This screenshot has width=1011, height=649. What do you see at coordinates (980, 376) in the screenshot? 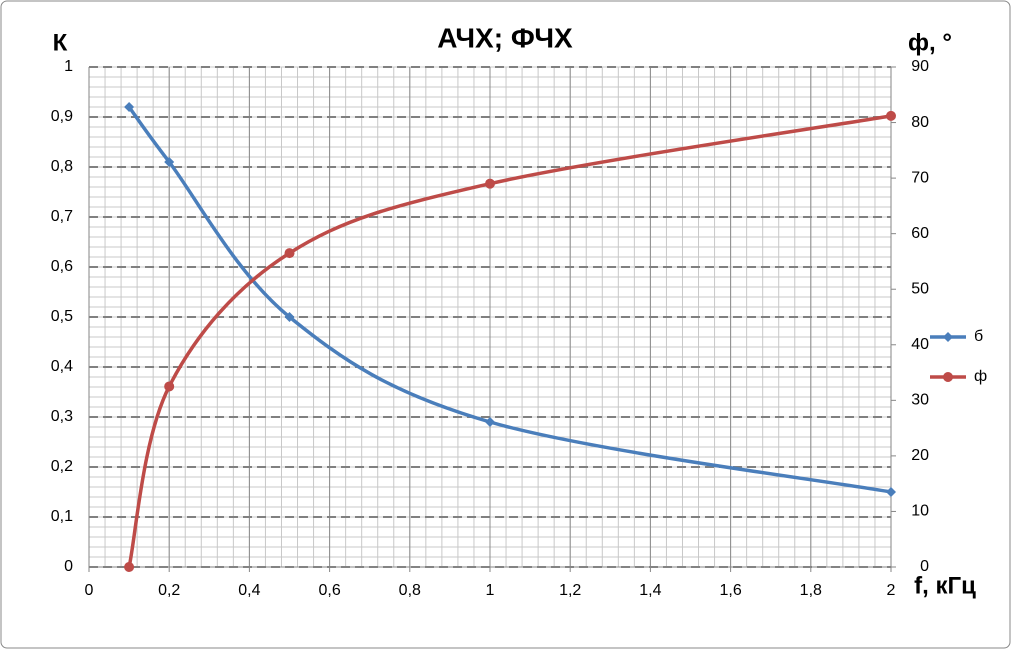
I see `legend-label: ф` at bounding box center [980, 376].